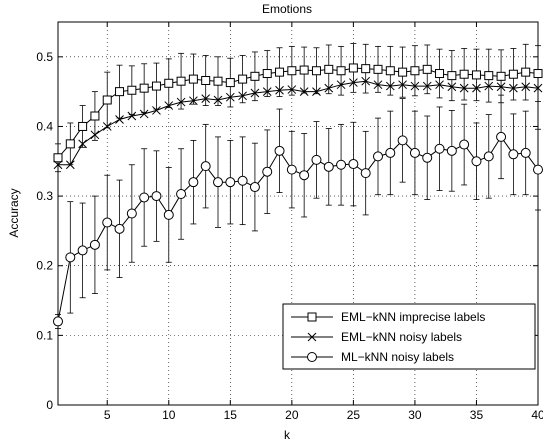 The image size is (543, 445). What do you see at coordinates (169, 415) in the screenshot?
I see `x-tick-label: 10` at bounding box center [169, 415].